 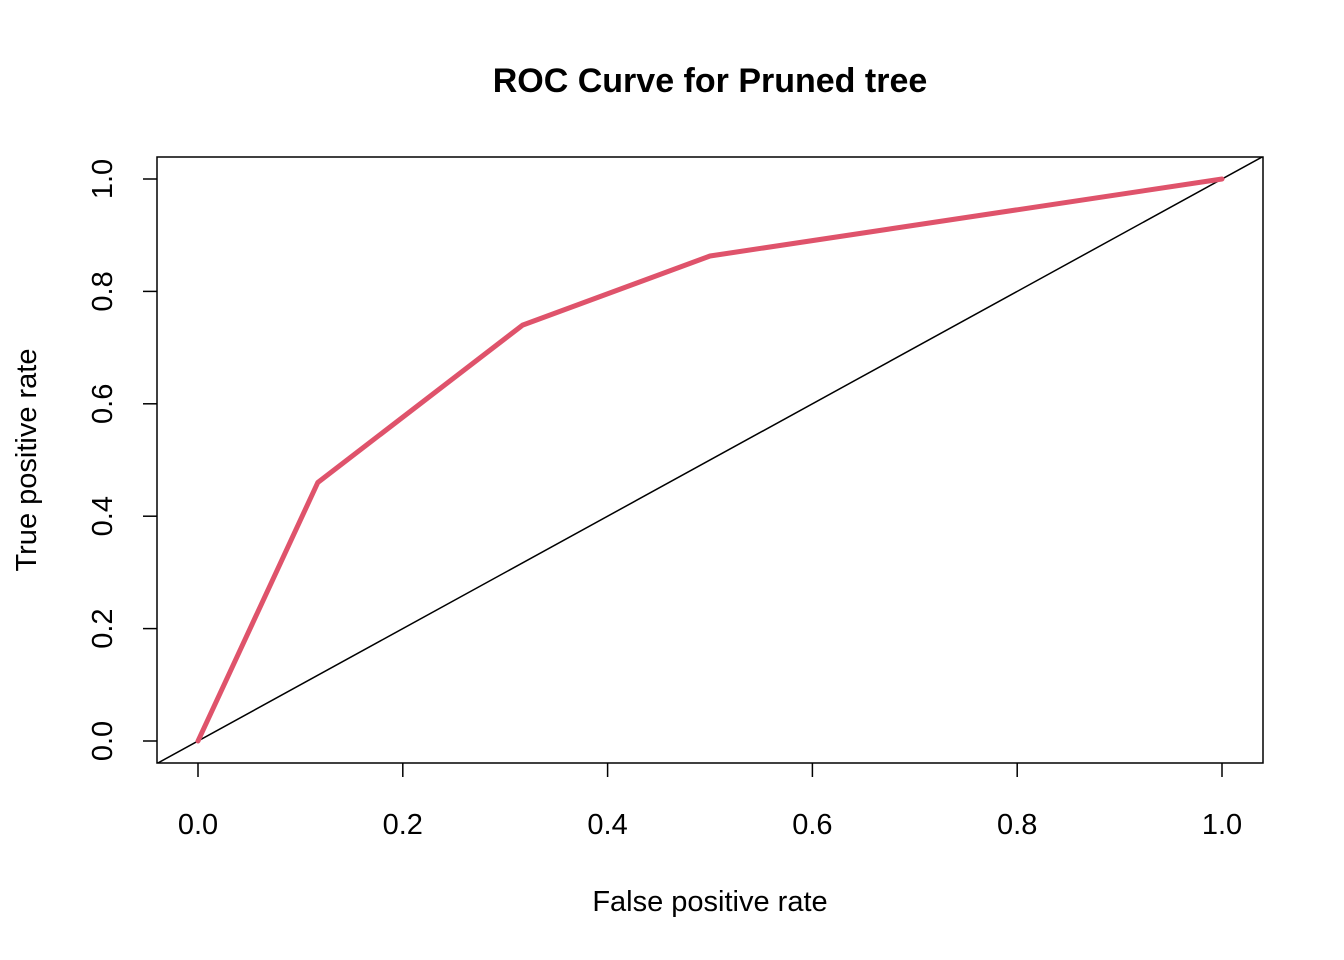 What do you see at coordinates (103, 179) in the screenshot?
I see `y-tick-label: 1.0` at bounding box center [103, 179].